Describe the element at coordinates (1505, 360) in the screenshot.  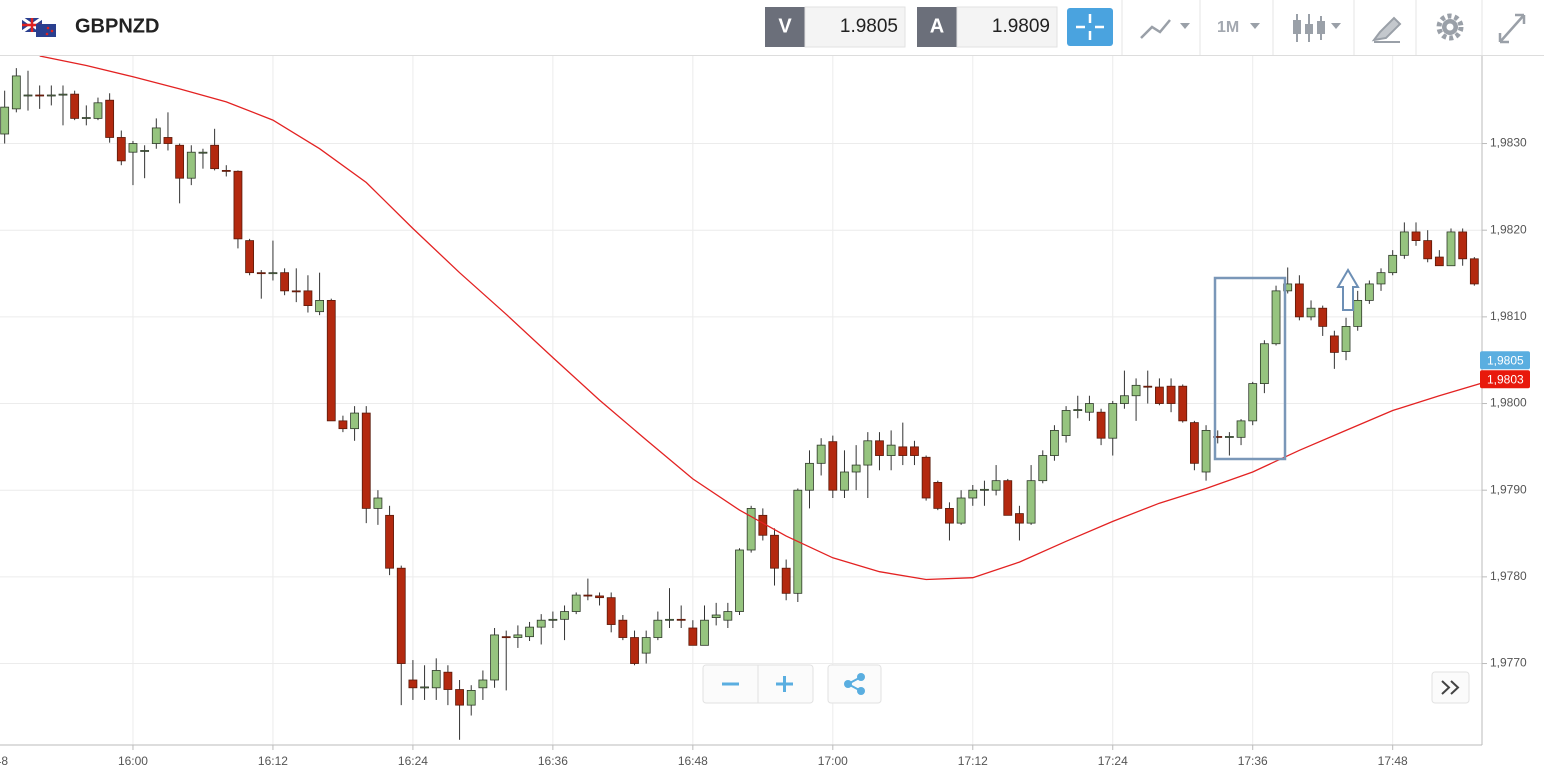
I see `last-price-tag-label: 1,9805` at that location.